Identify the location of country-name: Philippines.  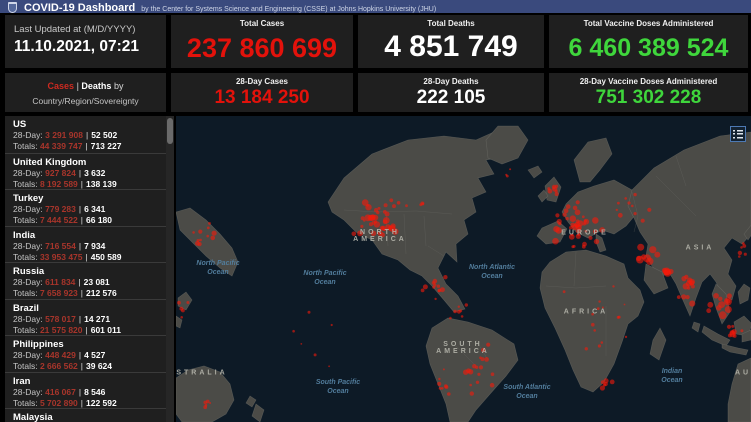
(38, 344).